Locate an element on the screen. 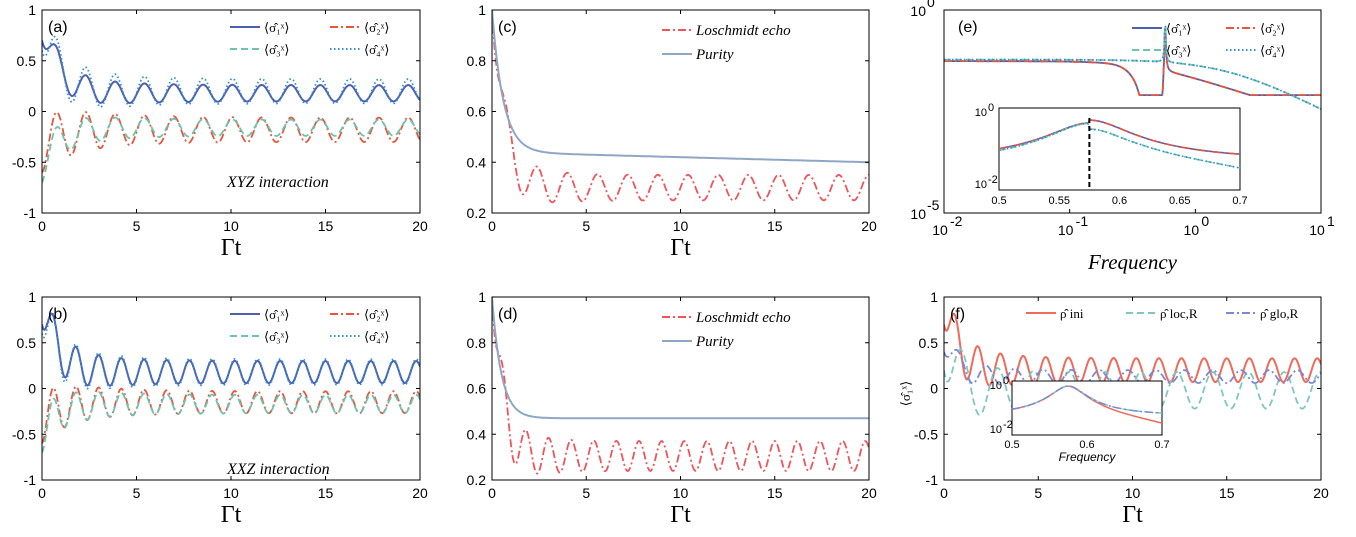  legend-entry: ⟨σ̂₄ˣ⟩ is located at coordinates (1272, 50).